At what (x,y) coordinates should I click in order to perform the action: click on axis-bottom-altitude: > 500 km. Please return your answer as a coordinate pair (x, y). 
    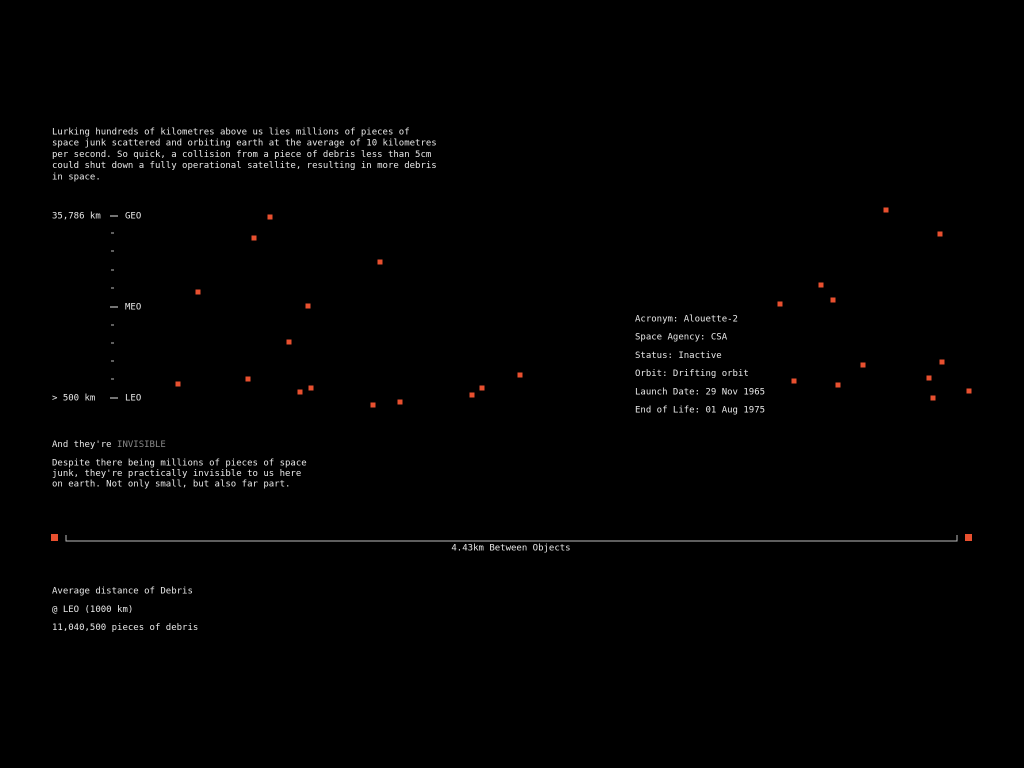
    Looking at the image, I should click on (73, 399).